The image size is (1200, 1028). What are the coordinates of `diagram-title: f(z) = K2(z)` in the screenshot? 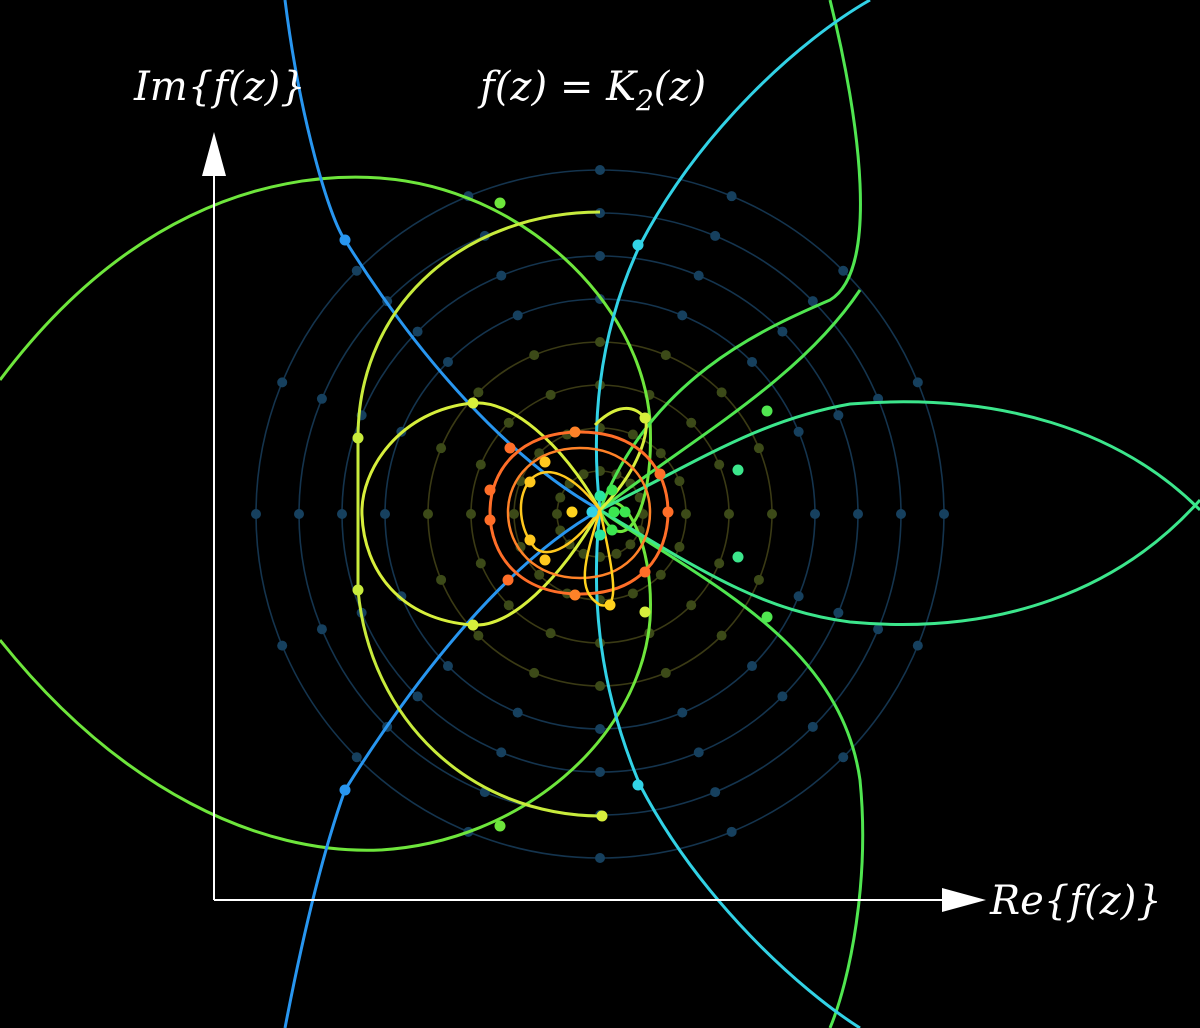 It's located at (591, 90).